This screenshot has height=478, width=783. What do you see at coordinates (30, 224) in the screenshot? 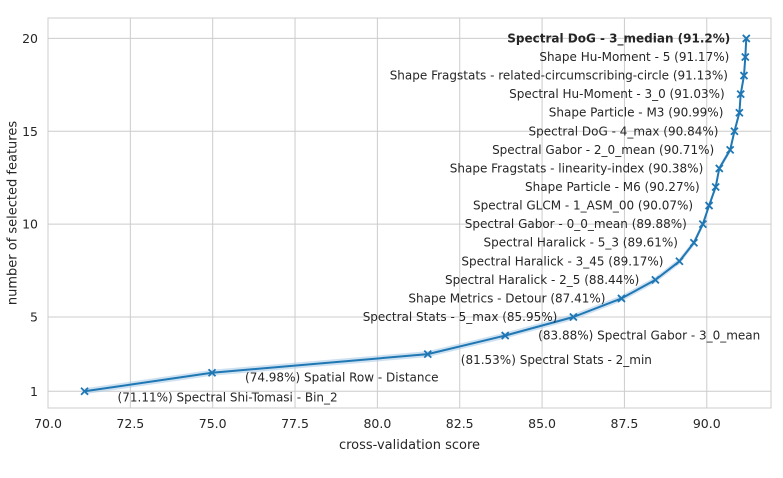
I see `y-tick-label: 10` at bounding box center [30, 224].